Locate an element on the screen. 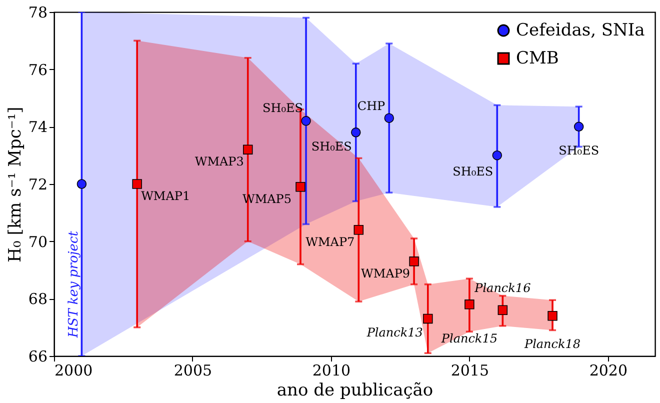 The height and width of the screenshot is (403, 660). x-tick-label: 2005 is located at coordinates (193, 371).